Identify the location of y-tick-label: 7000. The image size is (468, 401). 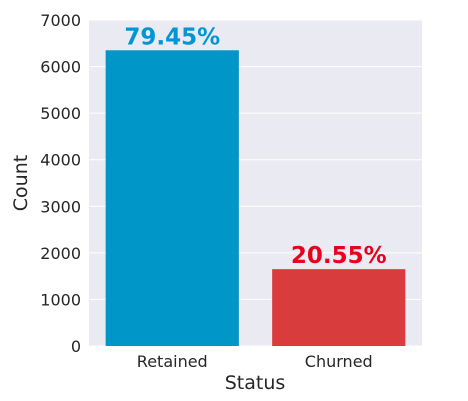
(60, 20).